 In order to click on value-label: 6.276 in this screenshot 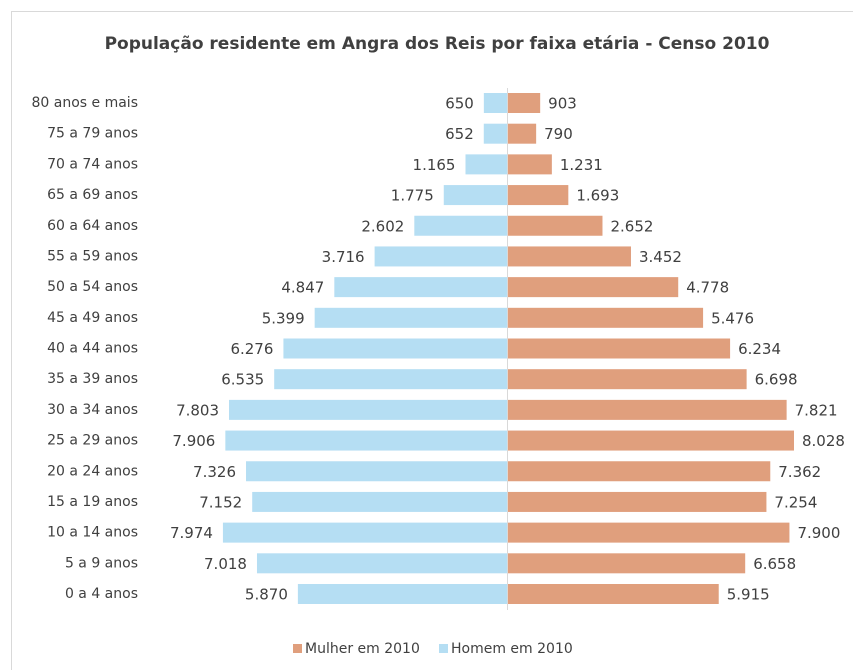, I will do `click(251, 349)`.